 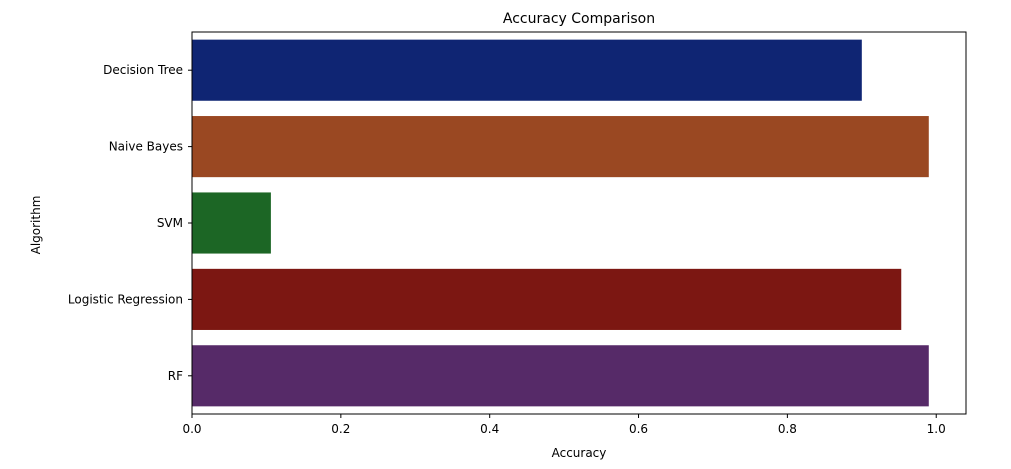 I want to click on bar-svm, so click(x=231, y=223).